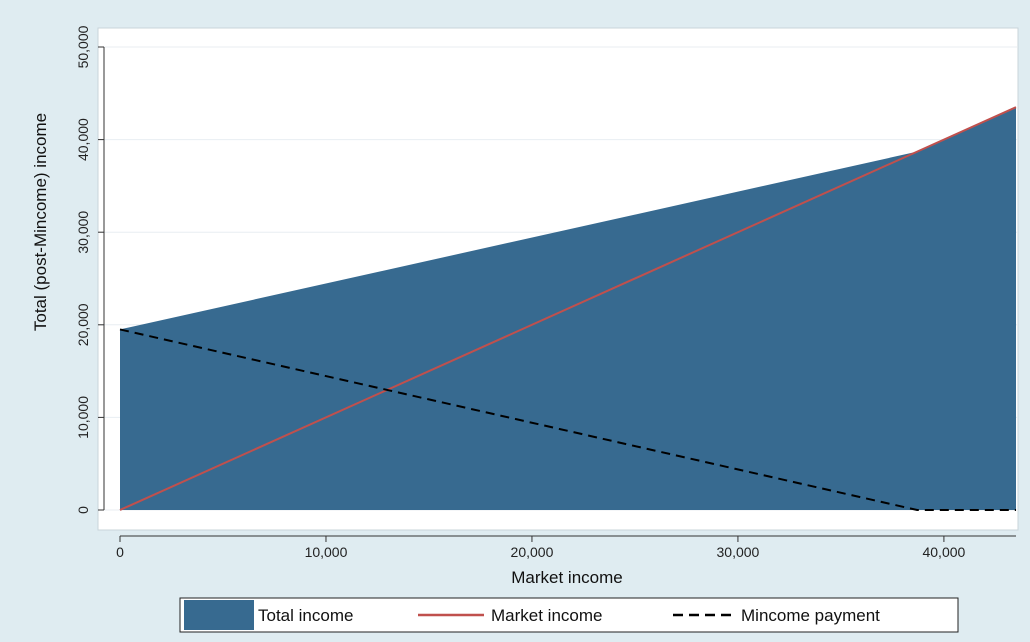  I want to click on y-tick-label: 40,000, so click(83, 139).